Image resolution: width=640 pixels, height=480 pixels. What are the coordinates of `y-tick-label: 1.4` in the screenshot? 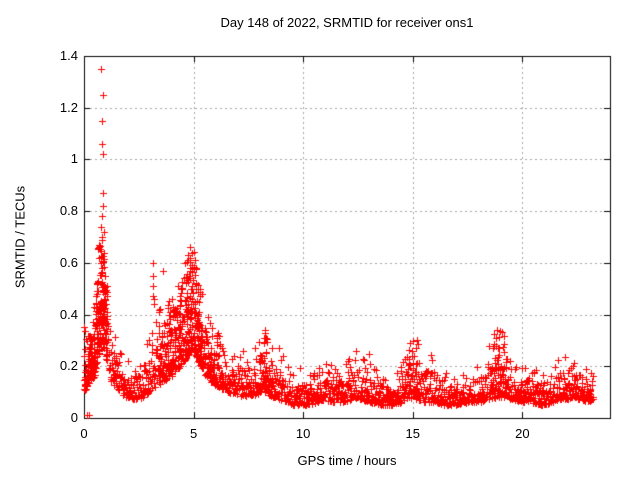 It's located at (68, 55).